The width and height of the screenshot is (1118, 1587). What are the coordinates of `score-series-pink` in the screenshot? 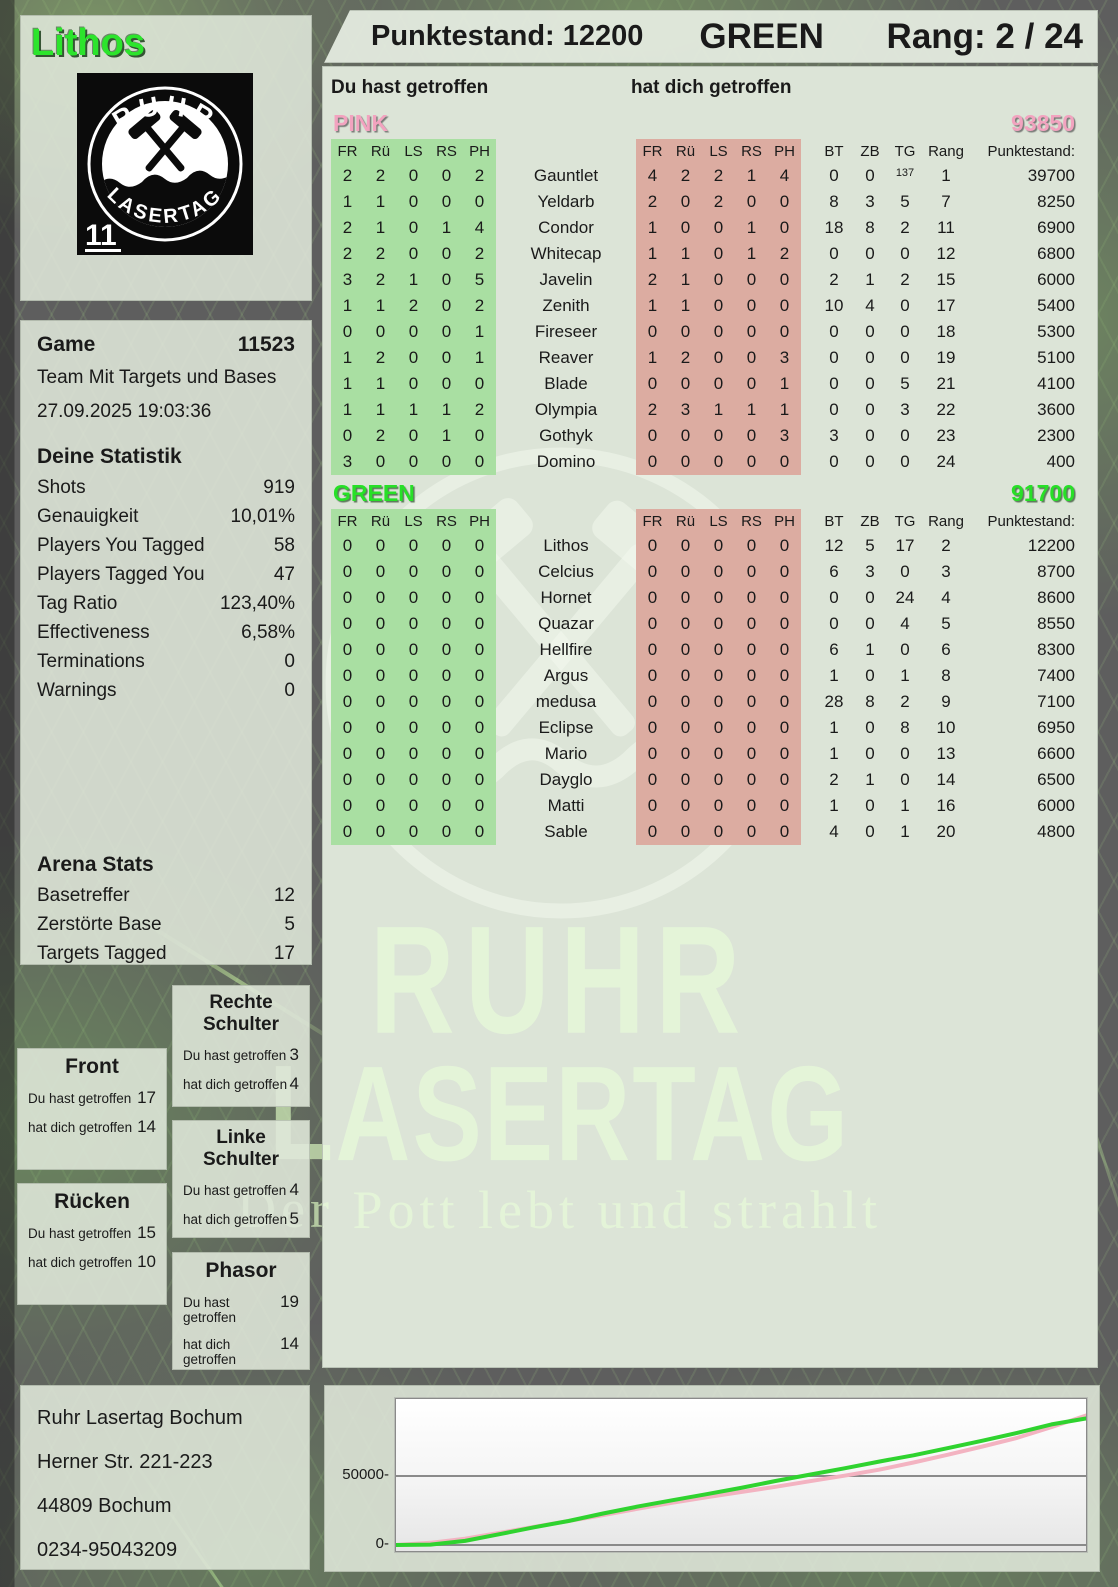 It's located at (741, 1480).